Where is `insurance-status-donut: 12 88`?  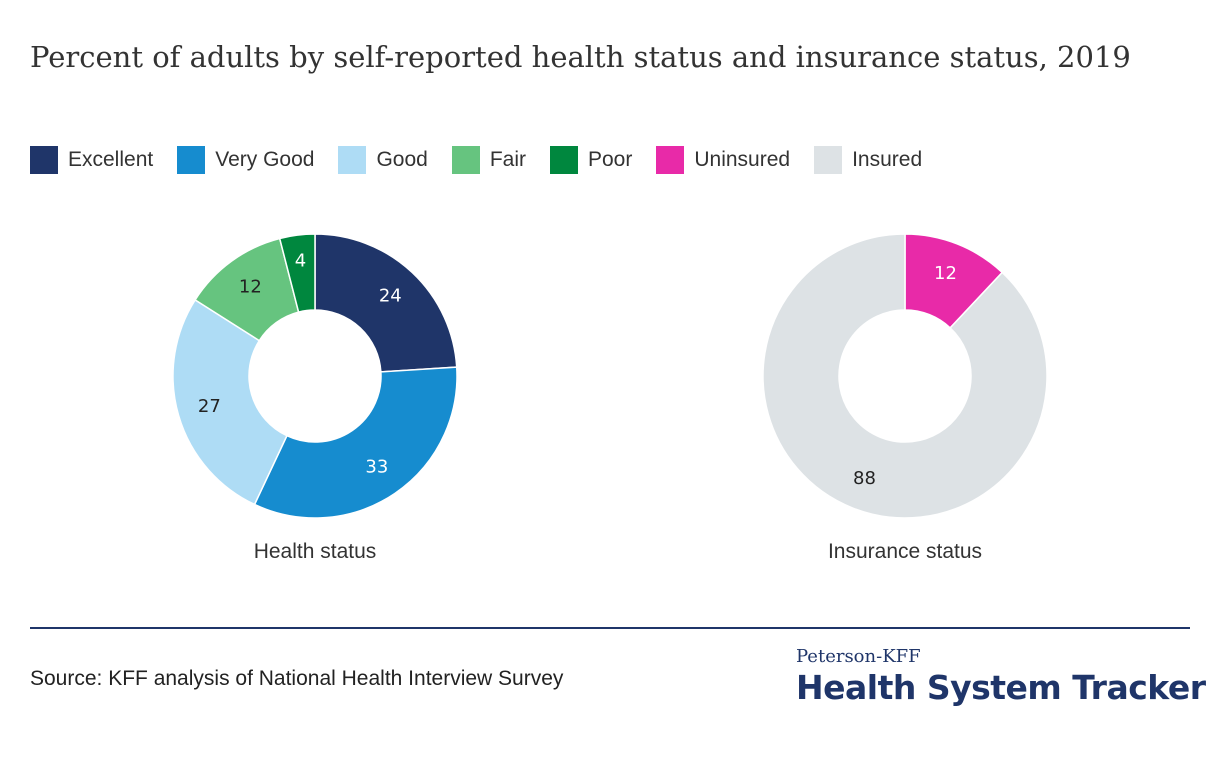 insurance-status-donut: 12 88 is located at coordinates (905, 376).